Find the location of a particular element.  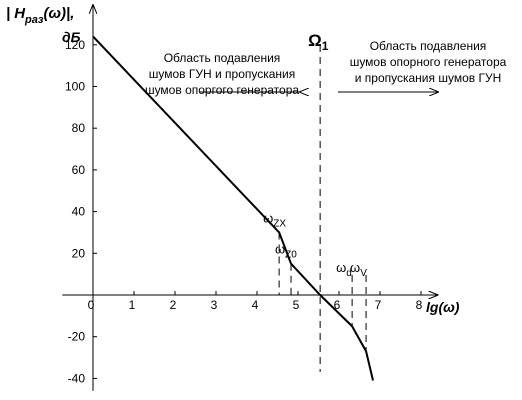

y-tick-label: 100 is located at coordinates (75, 87).